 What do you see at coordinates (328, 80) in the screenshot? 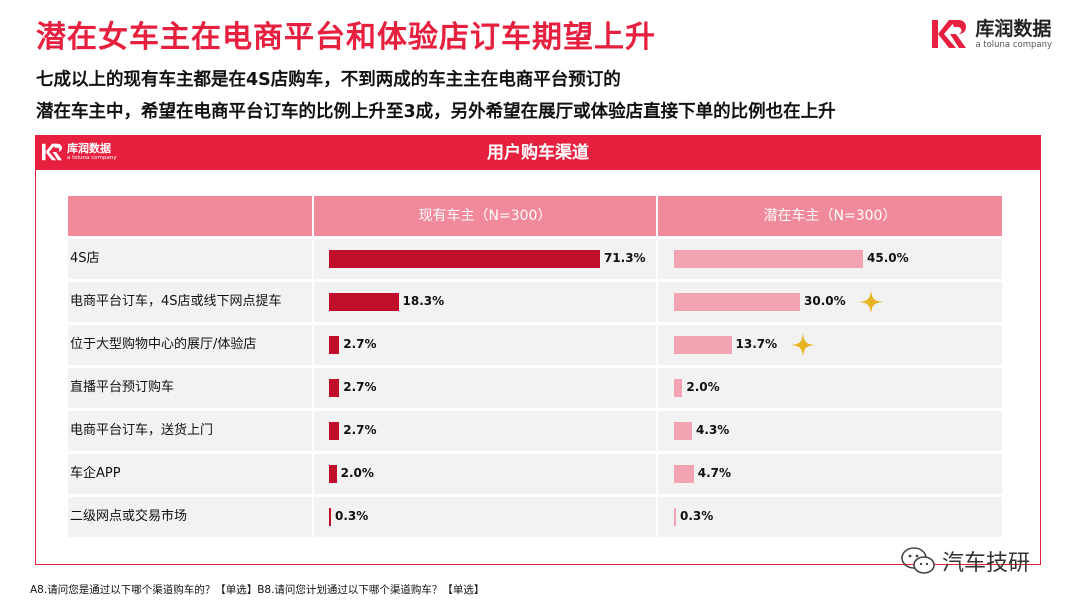
I see `subtitle-line-1: 七成以上的现有车主都是在4S店购车，不到两成的车主主在电商平台预订的` at bounding box center [328, 80].